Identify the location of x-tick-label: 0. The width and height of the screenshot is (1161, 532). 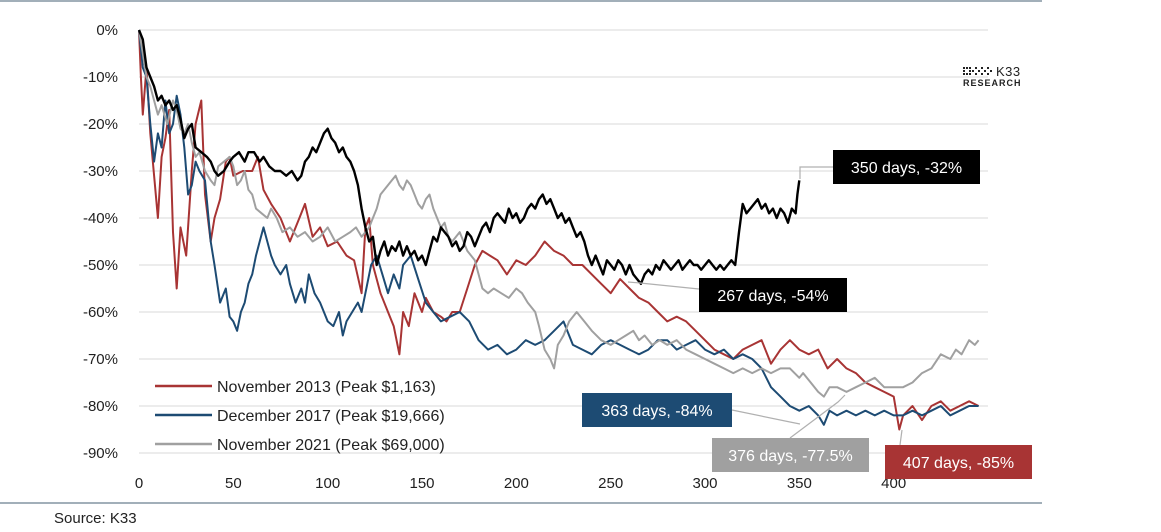
(139, 483).